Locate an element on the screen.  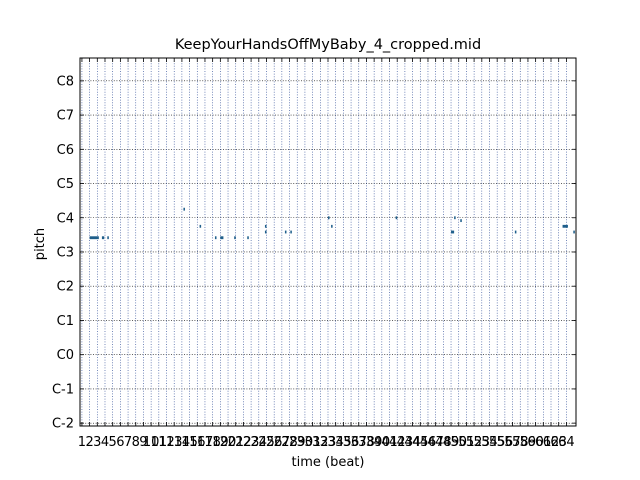
x-tick-label: 28 is located at coordinates (289, 442).